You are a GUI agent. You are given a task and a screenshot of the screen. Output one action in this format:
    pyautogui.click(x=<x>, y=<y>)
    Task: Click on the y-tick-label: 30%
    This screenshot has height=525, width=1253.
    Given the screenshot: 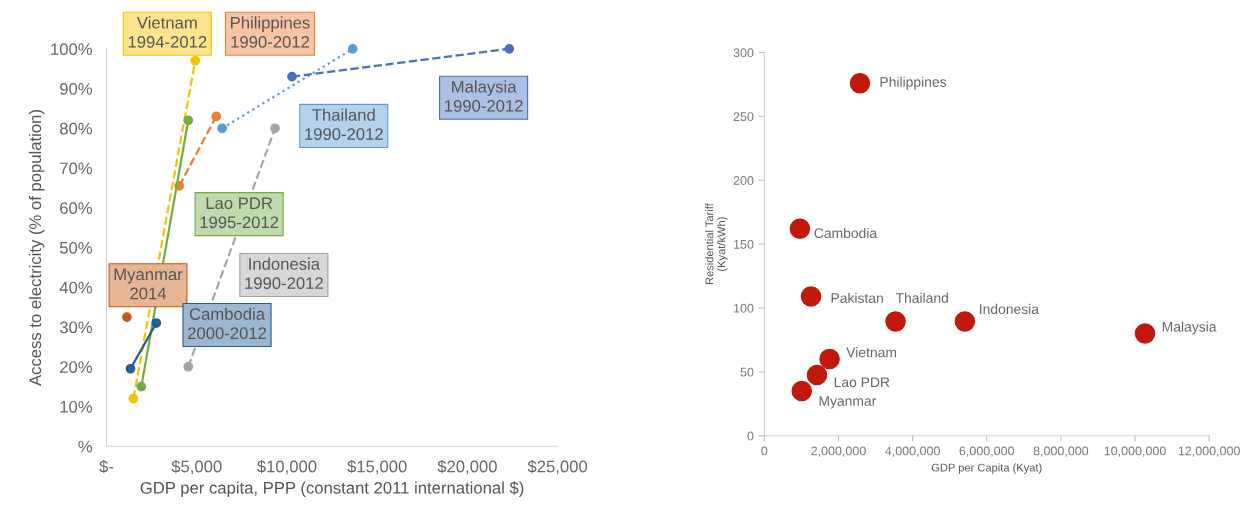 What is the action you would take?
    pyautogui.click(x=76, y=327)
    